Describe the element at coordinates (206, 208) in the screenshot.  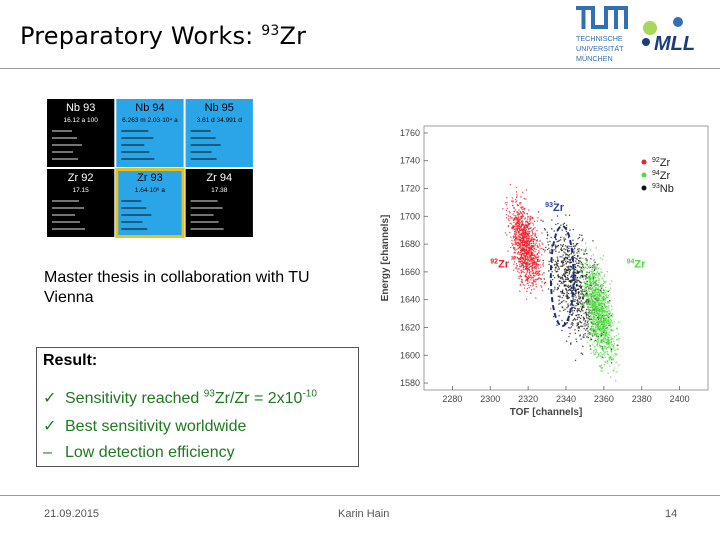
I see `nuclide-detail-line` at that location.